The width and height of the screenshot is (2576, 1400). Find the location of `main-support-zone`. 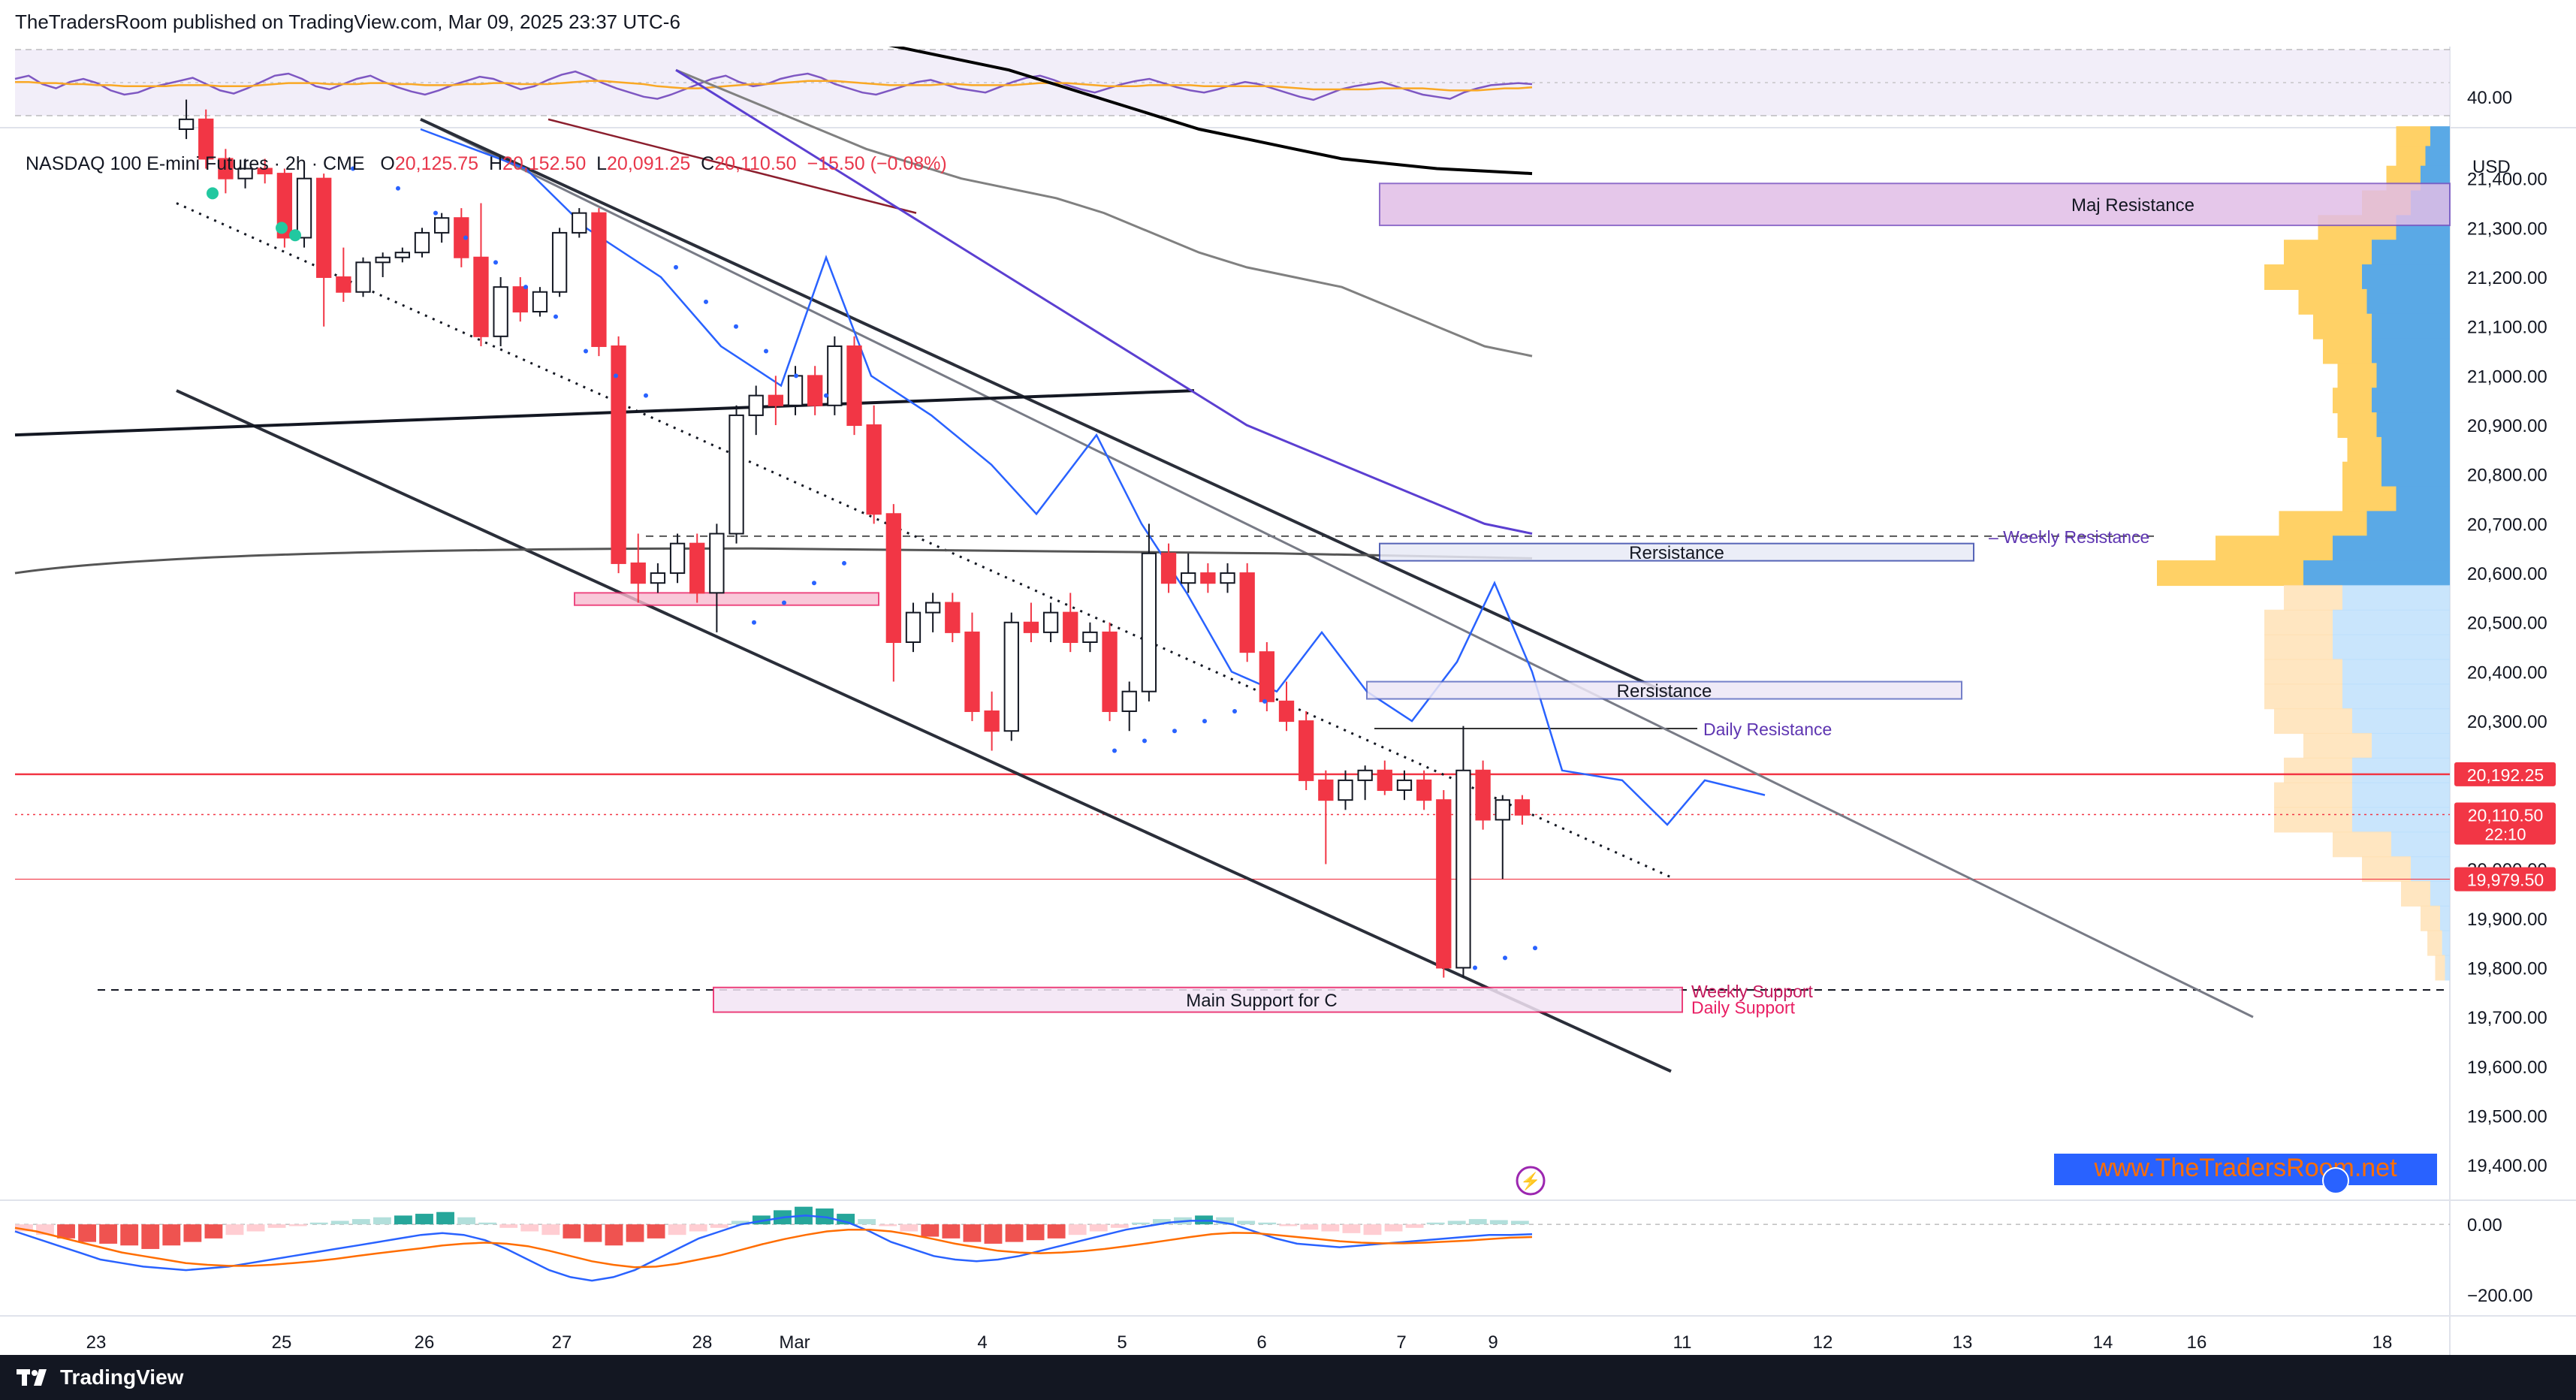

main-support-zone is located at coordinates (1198, 999).